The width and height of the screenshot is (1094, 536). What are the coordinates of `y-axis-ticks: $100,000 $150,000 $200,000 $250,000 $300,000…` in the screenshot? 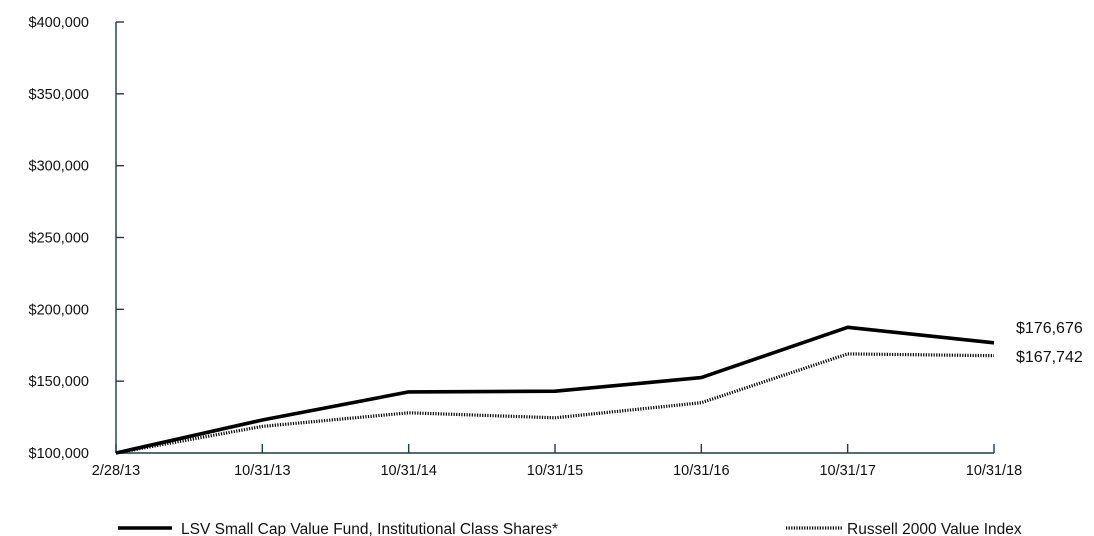 It's located at (76, 238).